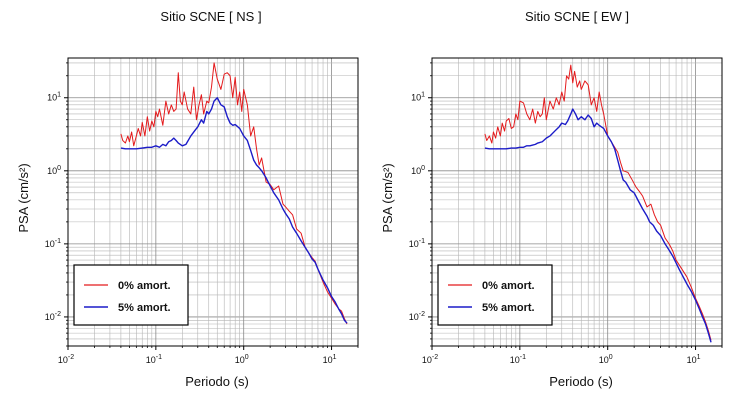 This screenshot has height=400, width=730. Describe the element at coordinates (210, 16) in the screenshot. I see `chart-title: Sitio SCNE [ NS ]` at that location.